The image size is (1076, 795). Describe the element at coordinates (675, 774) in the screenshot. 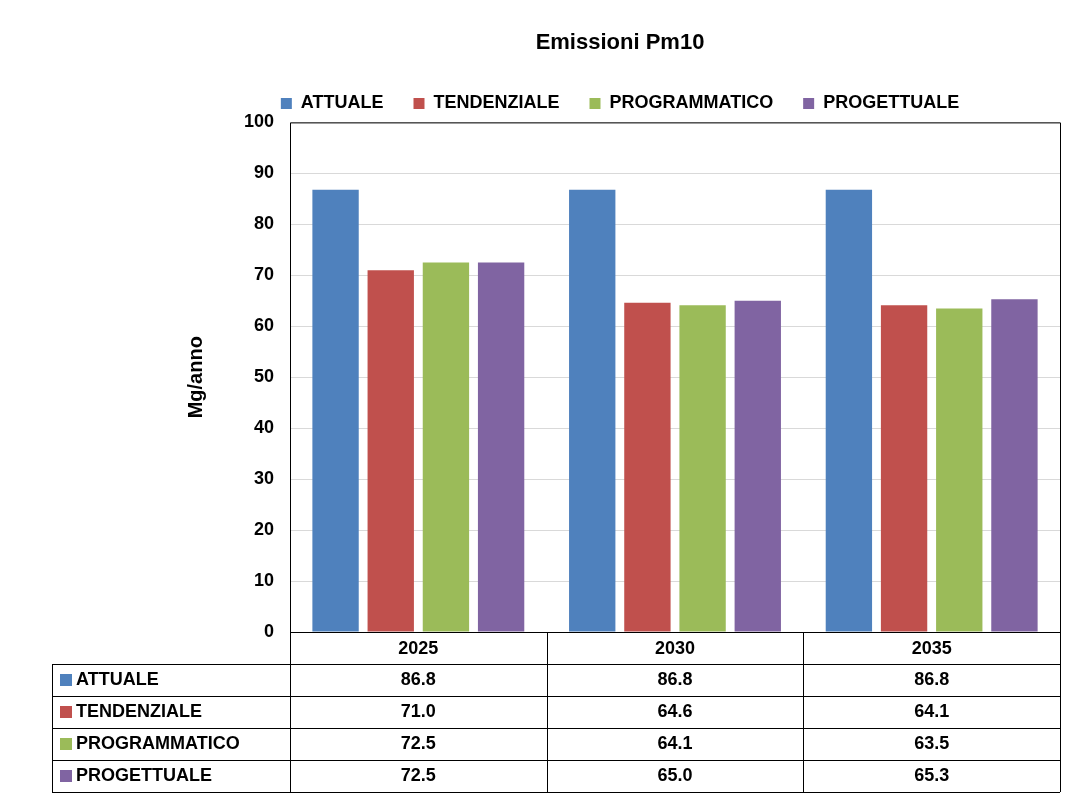

I see `data-label: 65.0` at that location.